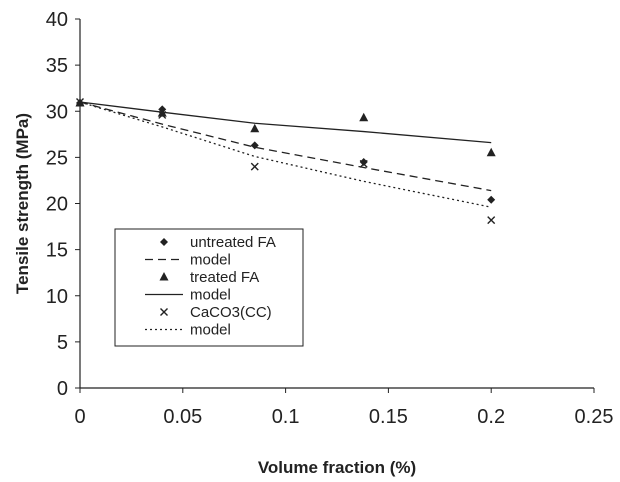 This screenshot has height=482, width=620. What do you see at coordinates (233, 242) in the screenshot?
I see `legend-label: untreated FA` at bounding box center [233, 242].